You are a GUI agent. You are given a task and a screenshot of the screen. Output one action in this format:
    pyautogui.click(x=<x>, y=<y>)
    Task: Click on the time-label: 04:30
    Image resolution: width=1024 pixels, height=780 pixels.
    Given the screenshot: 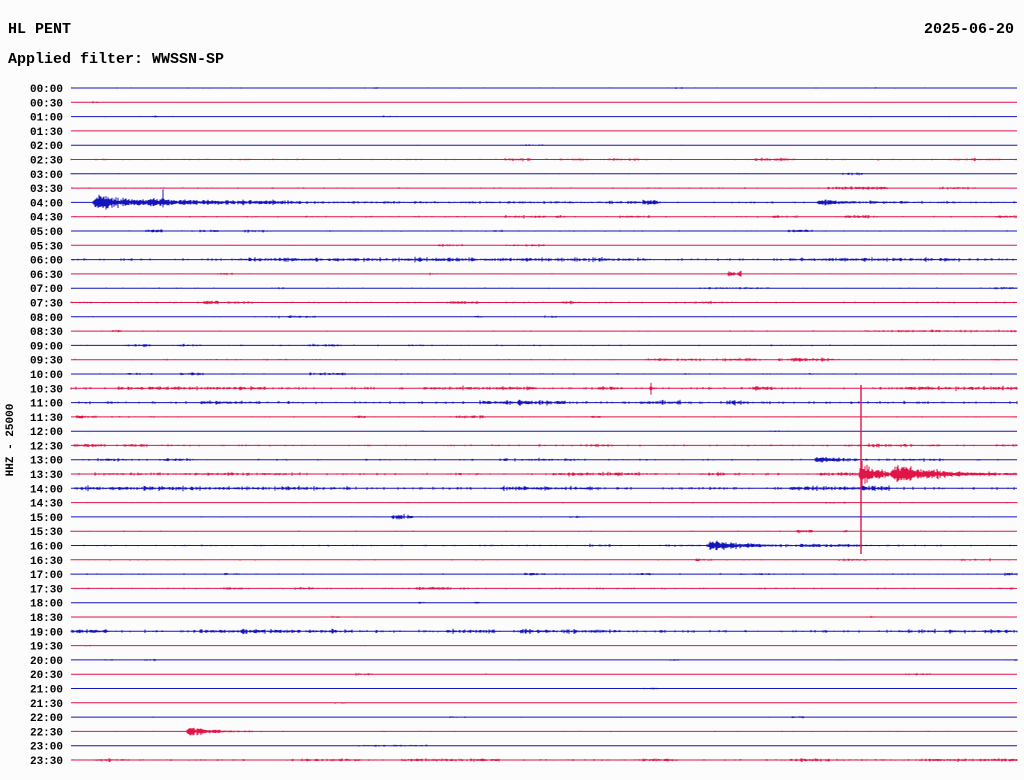 What is the action you would take?
    pyautogui.click(x=46, y=219)
    